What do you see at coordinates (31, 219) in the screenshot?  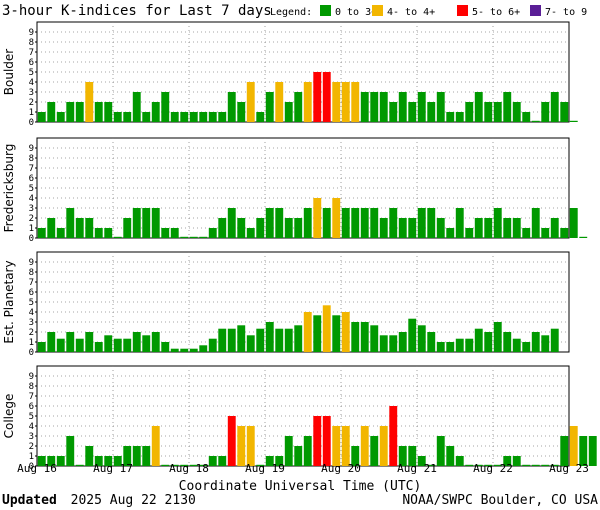 I see `y-tick-label: 2` at bounding box center [31, 219].